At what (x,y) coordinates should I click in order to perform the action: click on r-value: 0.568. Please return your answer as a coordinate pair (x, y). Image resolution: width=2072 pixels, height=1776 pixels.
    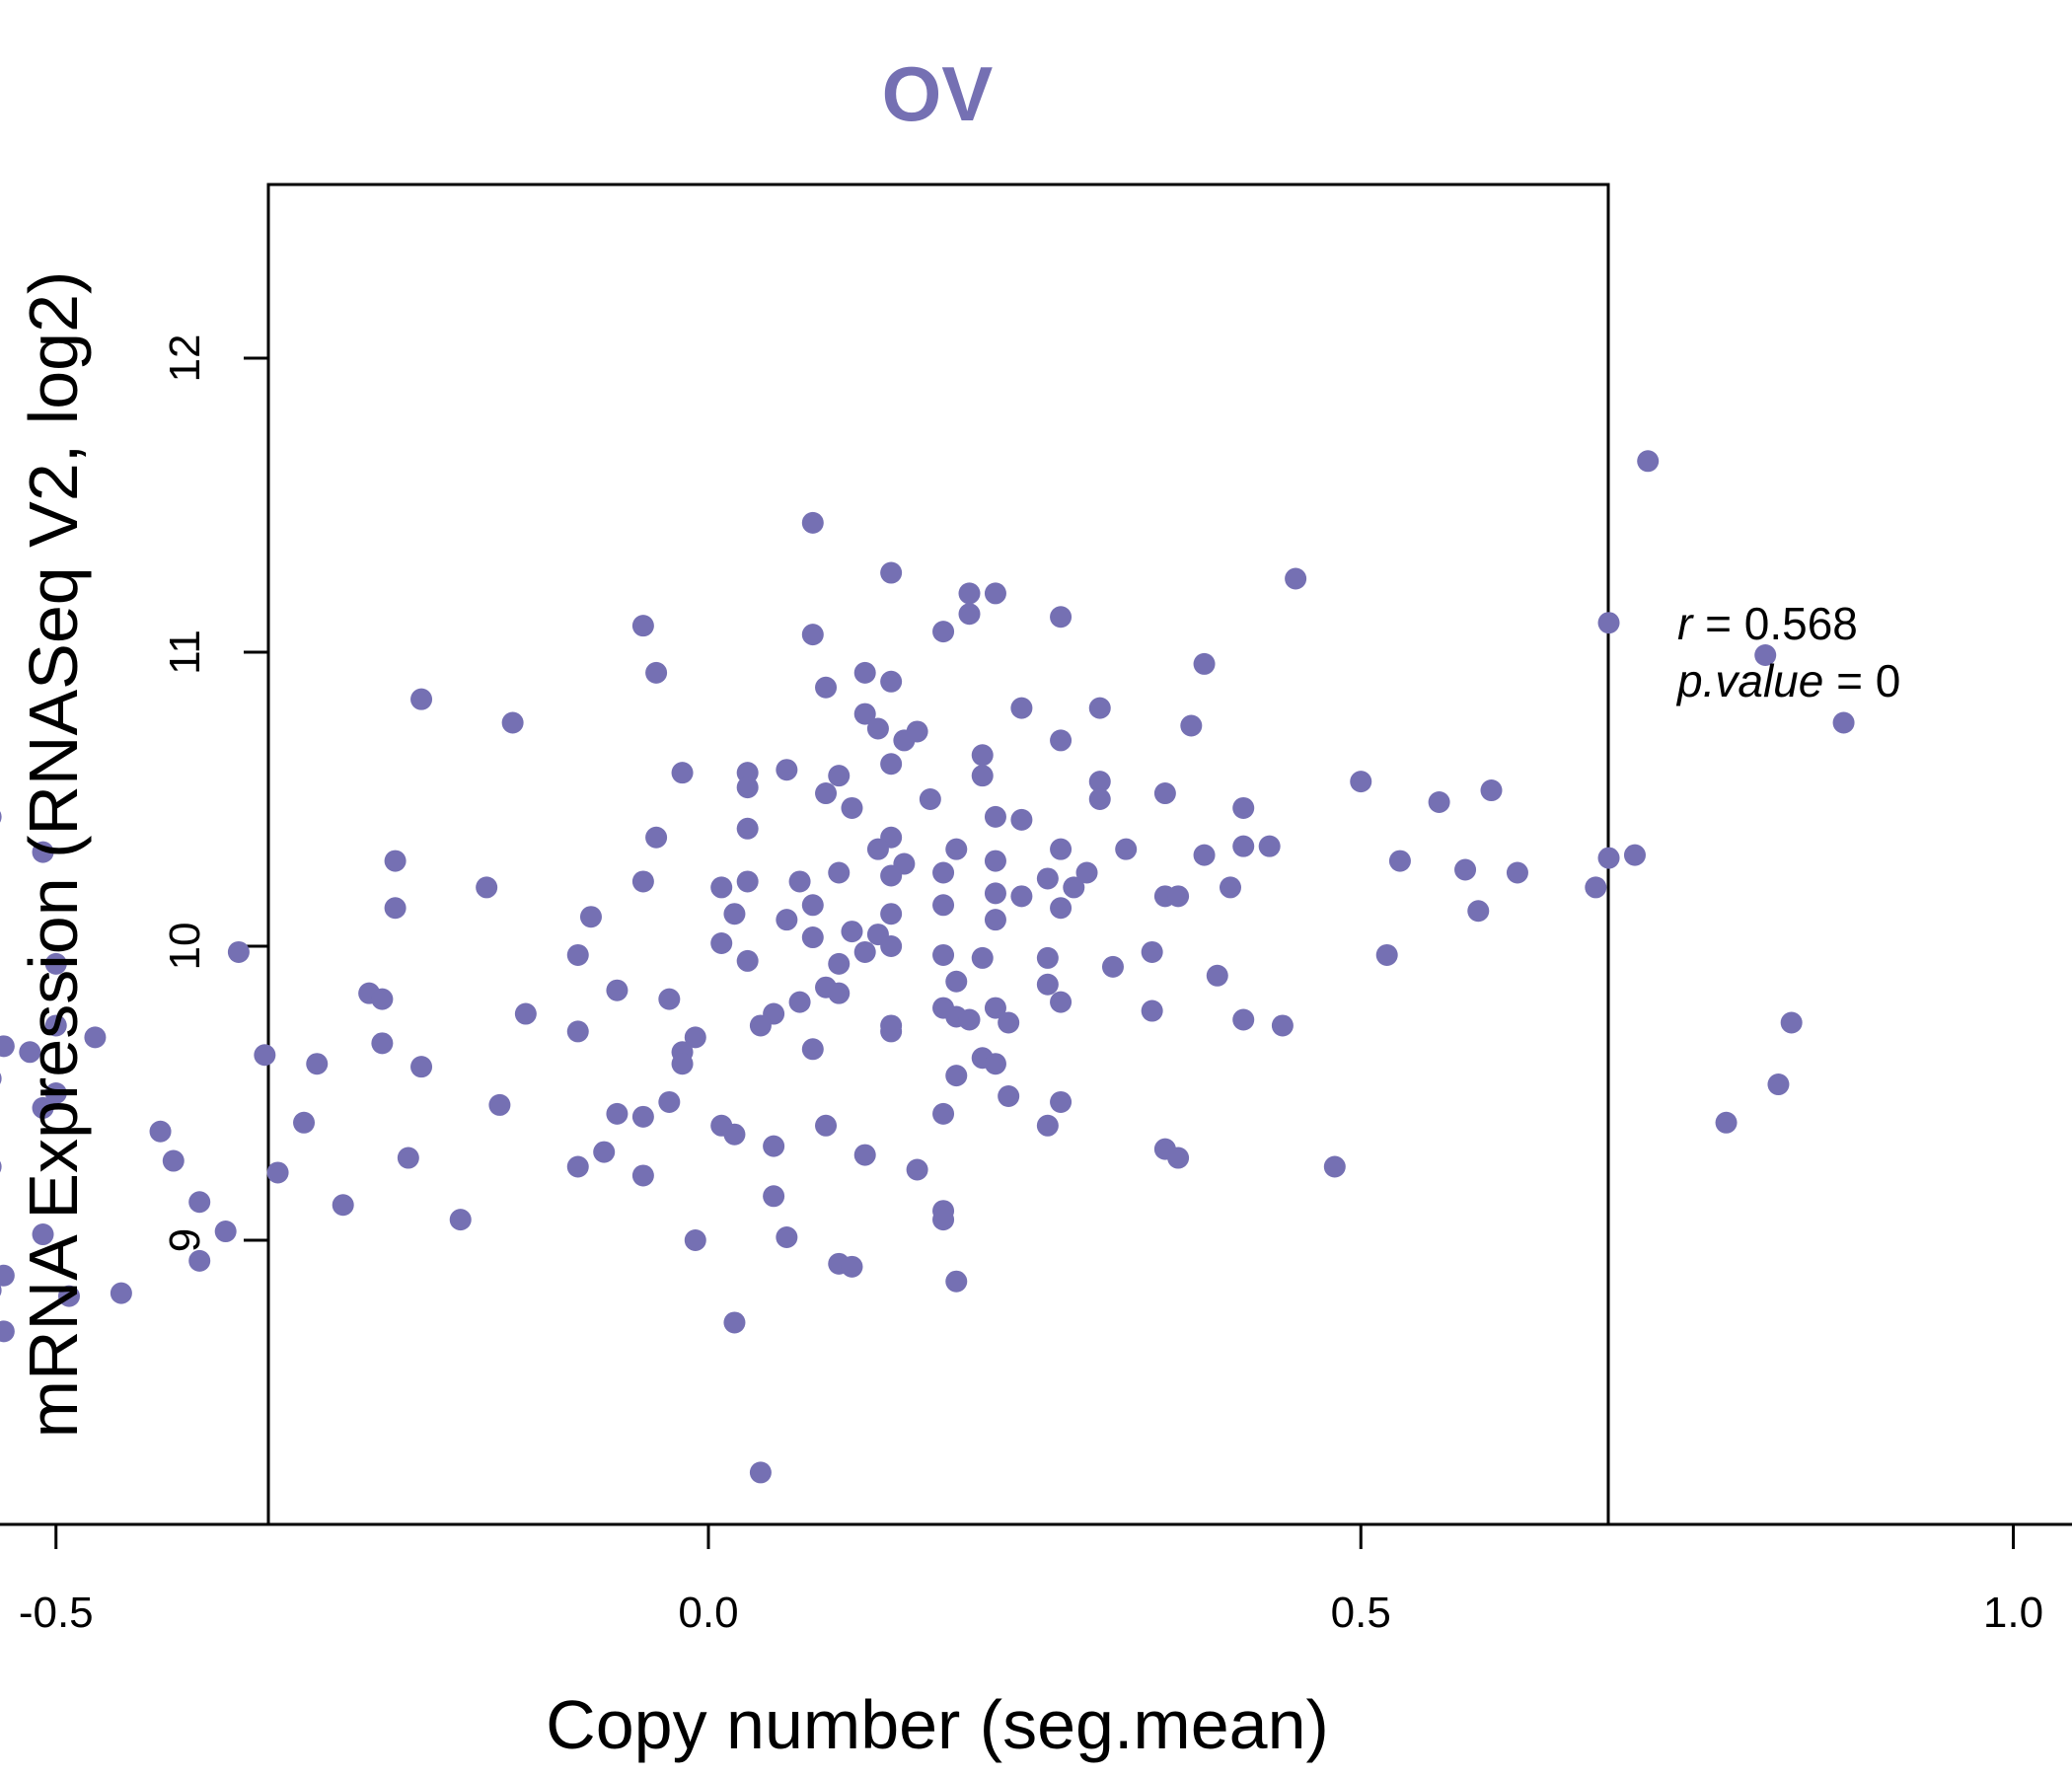
    Looking at the image, I should click on (1801, 624).